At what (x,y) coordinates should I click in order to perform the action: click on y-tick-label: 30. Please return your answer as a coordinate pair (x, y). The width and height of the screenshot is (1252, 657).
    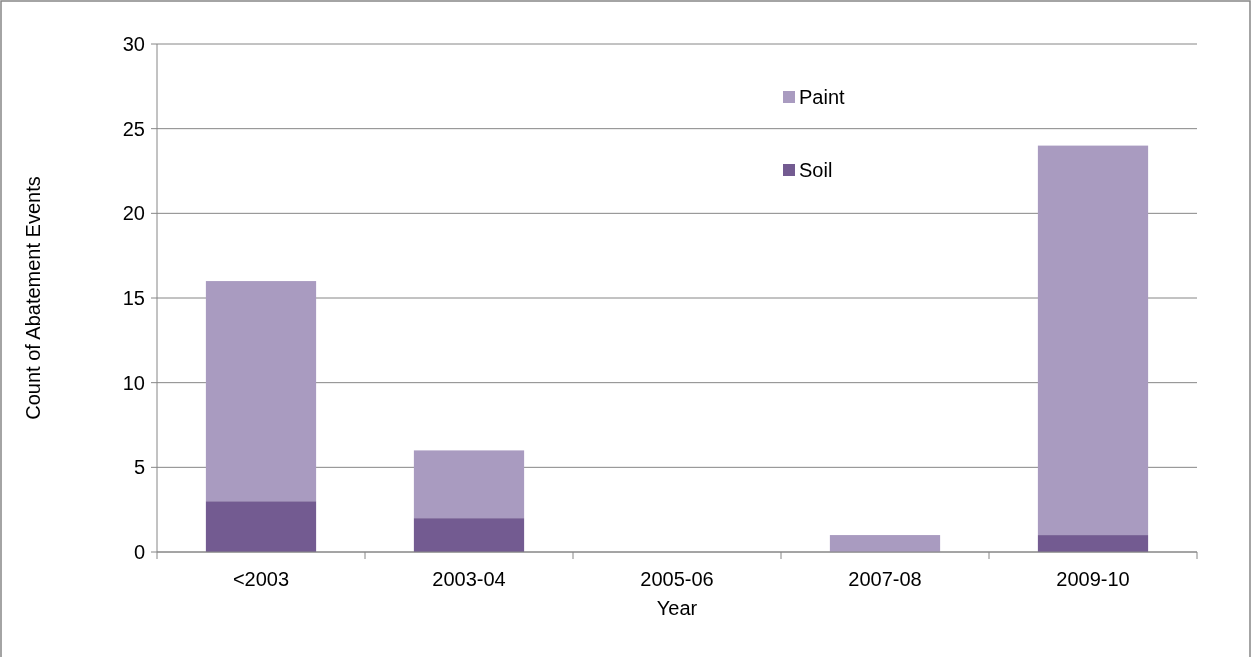
    Looking at the image, I should click on (133, 44).